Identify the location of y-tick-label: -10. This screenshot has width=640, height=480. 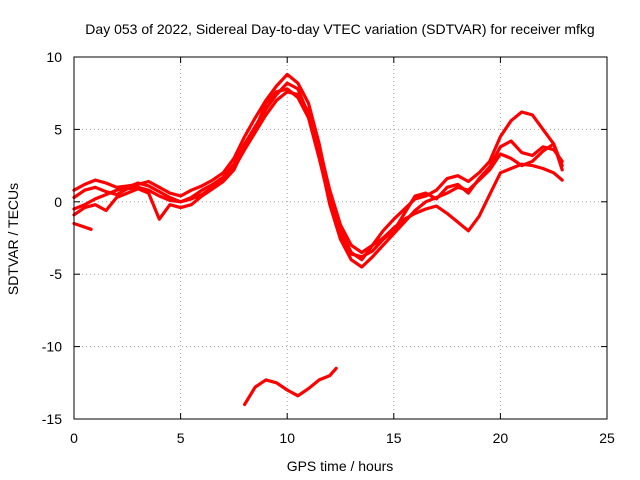
(52, 347).